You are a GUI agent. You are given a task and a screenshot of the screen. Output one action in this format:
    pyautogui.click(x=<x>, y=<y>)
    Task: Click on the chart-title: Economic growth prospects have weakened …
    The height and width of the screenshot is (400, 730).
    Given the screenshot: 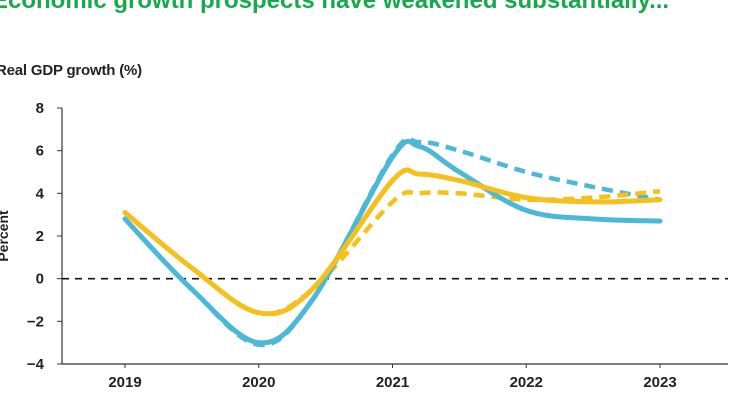 What is the action you would take?
    pyautogui.click(x=335, y=7)
    